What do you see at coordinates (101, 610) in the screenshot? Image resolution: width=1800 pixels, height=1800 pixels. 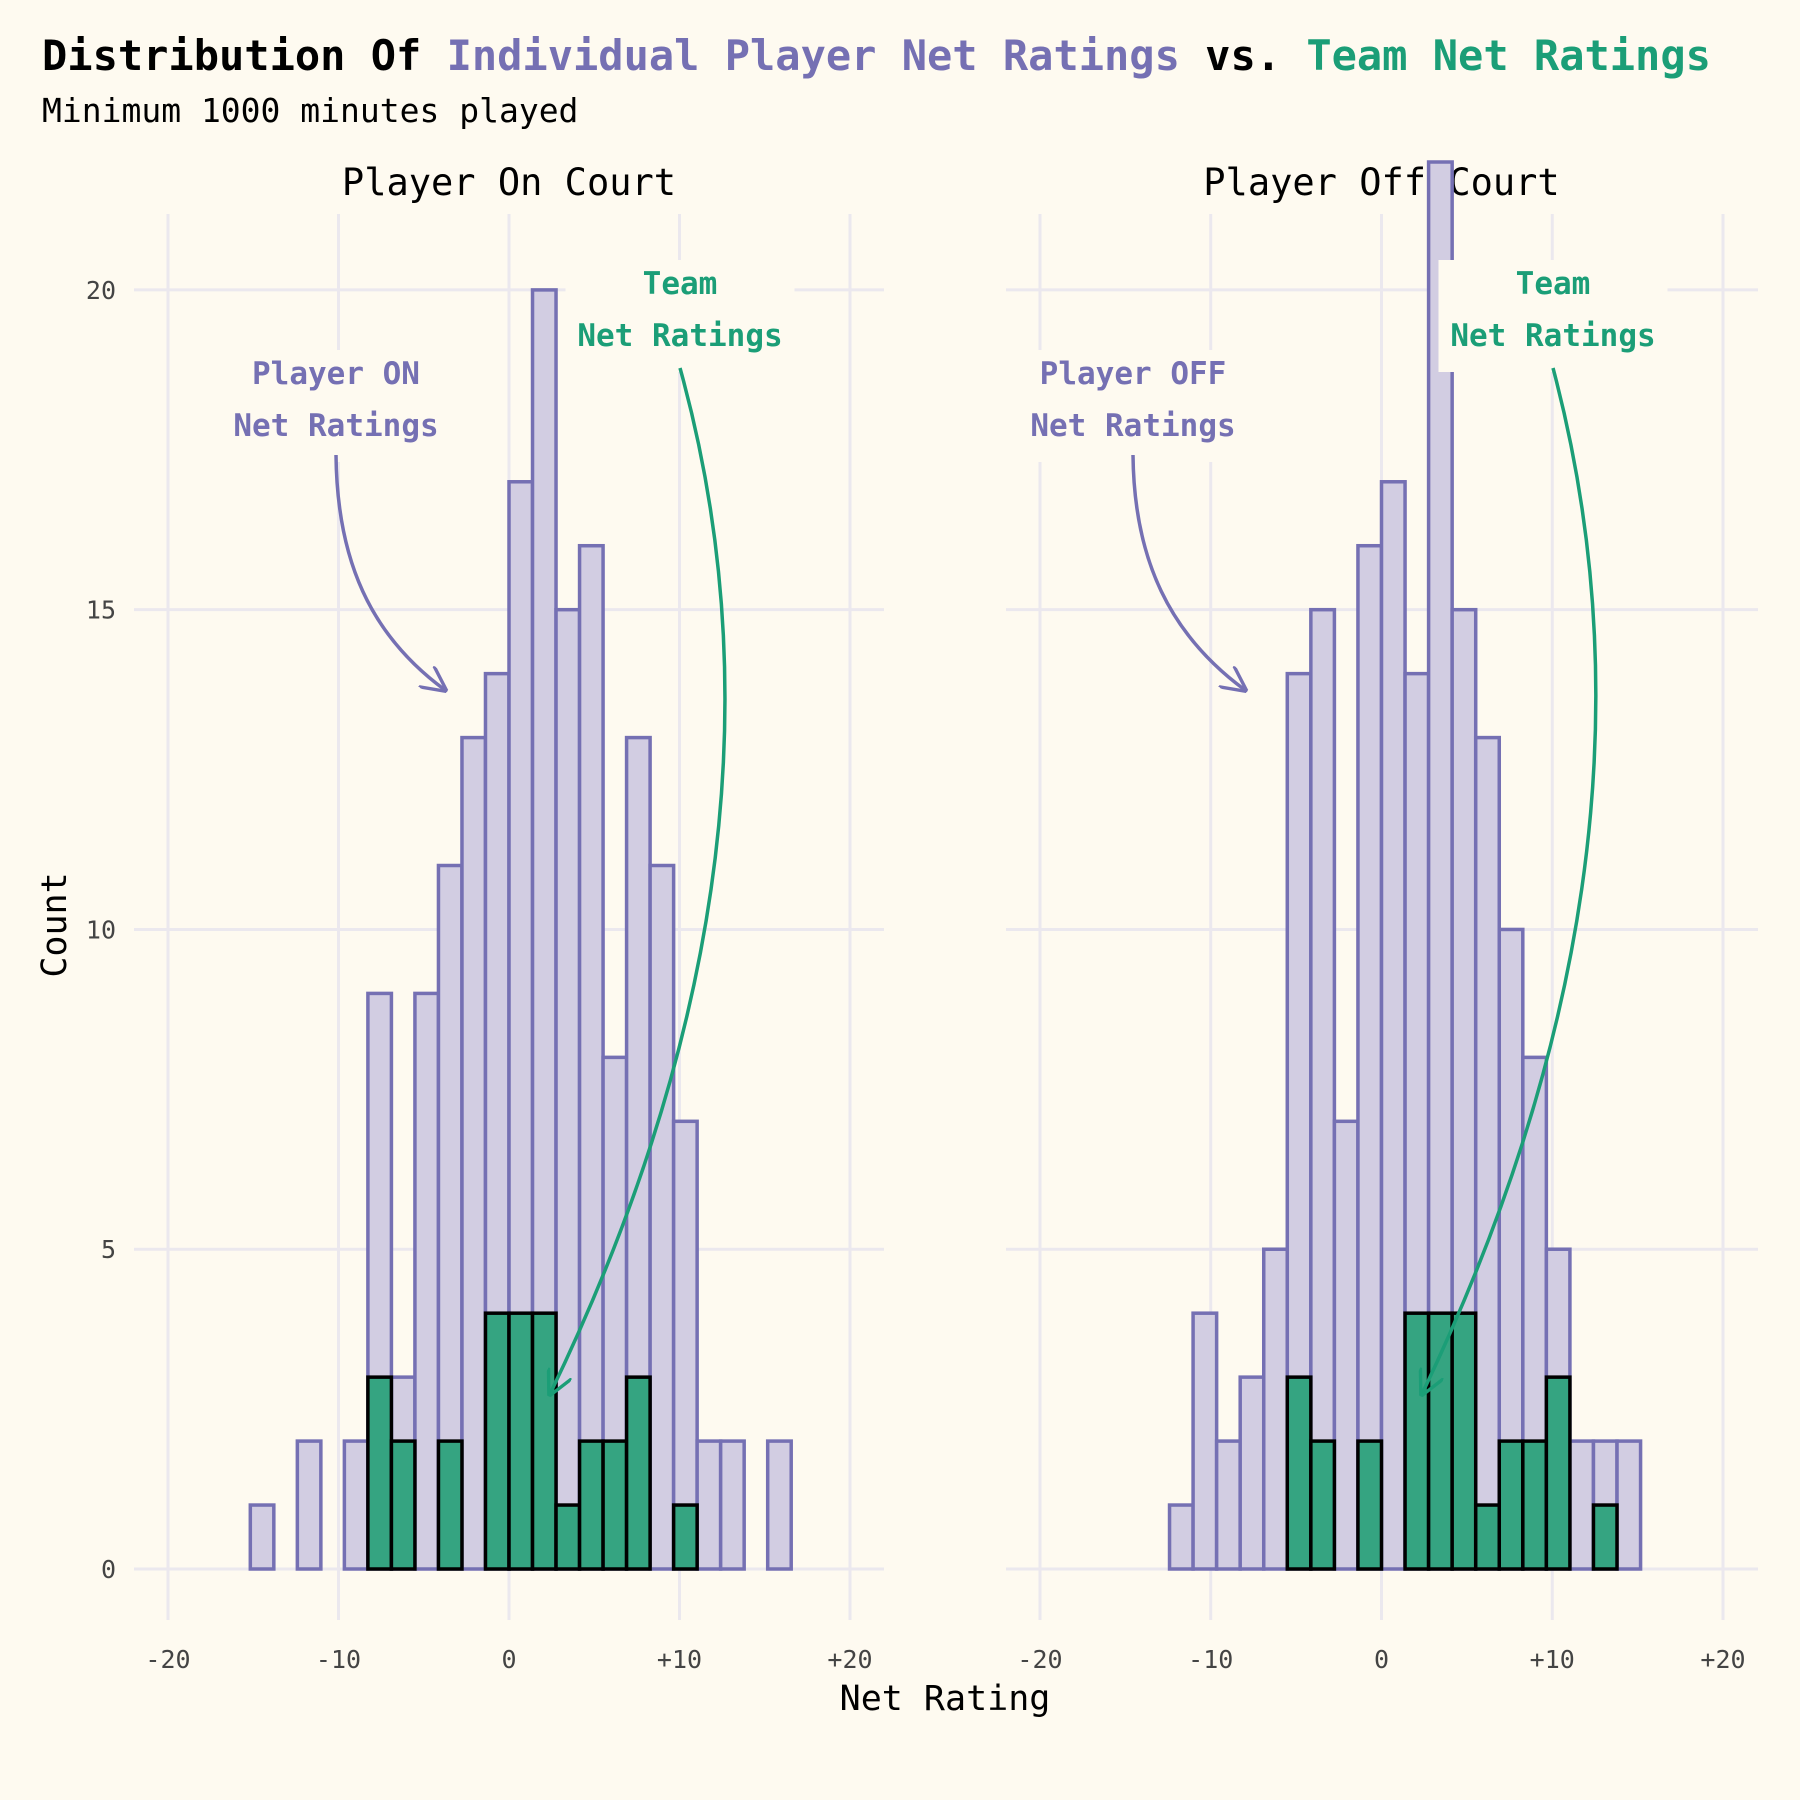 I see `y-tick-label: 15` at bounding box center [101, 610].